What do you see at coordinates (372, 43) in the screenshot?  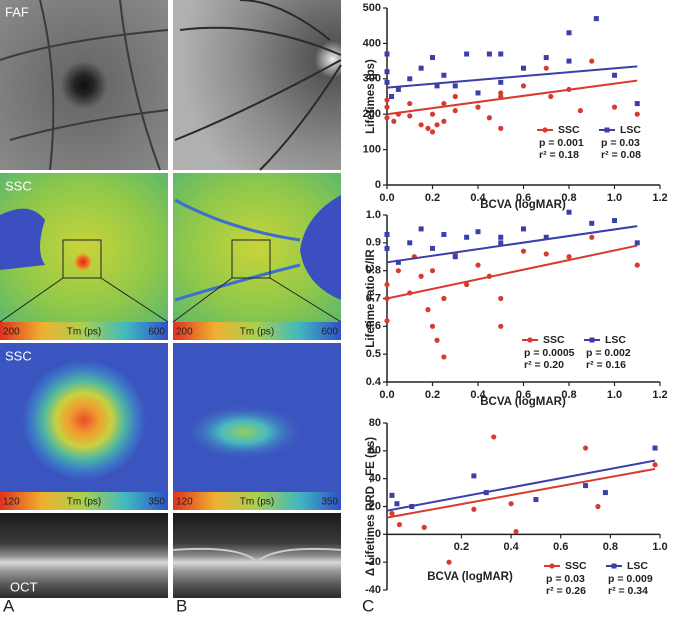 I see `y-tick-label: 400` at bounding box center [372, 43].